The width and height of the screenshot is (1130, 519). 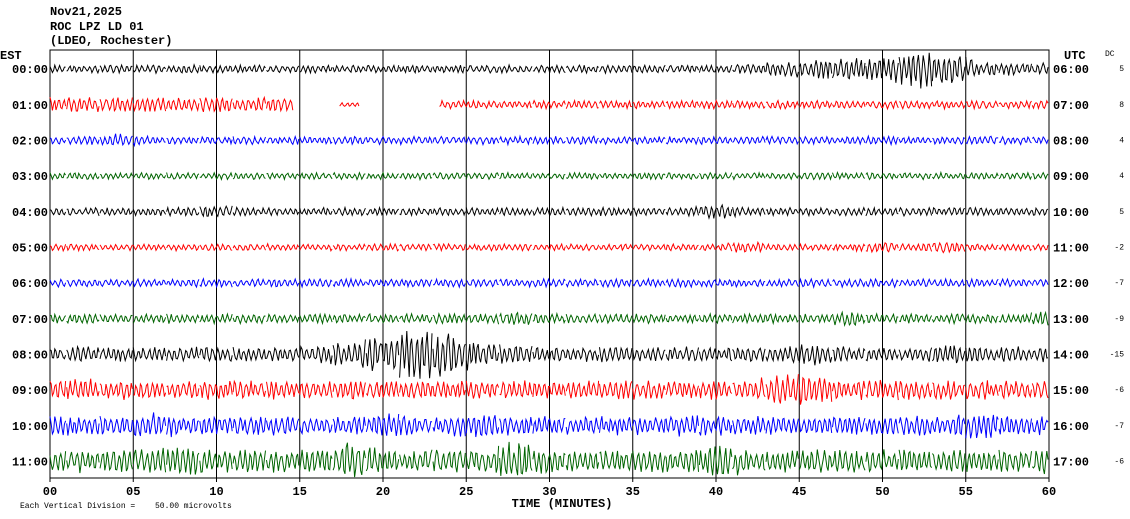 What do you see at coordinates (30, 463) in the screenshot?
I see `est-label: 11:00` at bounding box center [30, 463].